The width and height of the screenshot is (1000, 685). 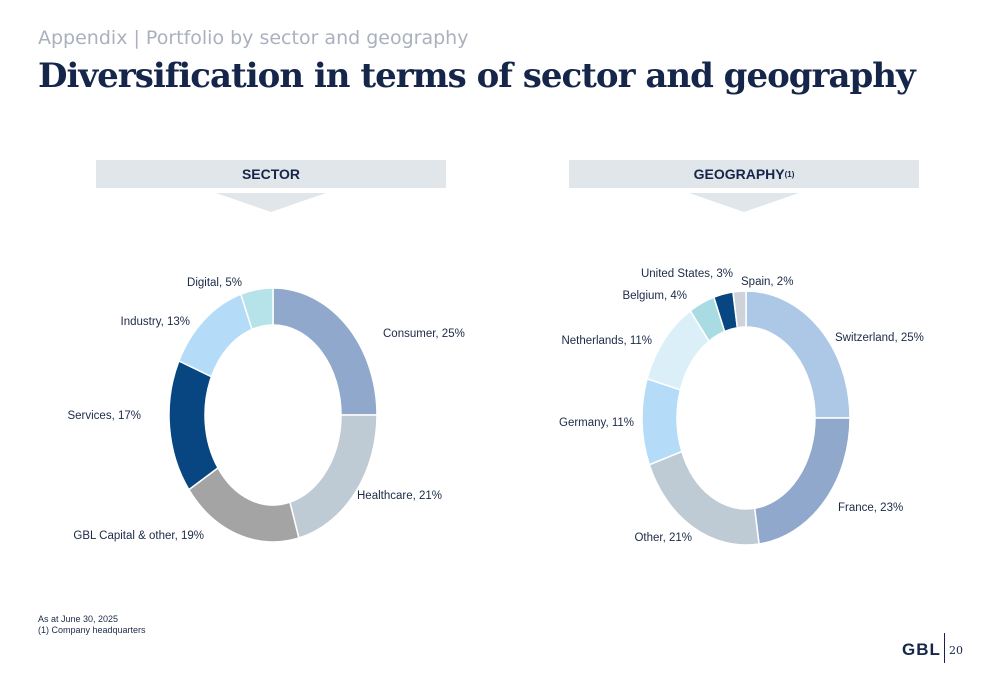 I want to click on sector-chevron-icon, so click(x=271, y=202).